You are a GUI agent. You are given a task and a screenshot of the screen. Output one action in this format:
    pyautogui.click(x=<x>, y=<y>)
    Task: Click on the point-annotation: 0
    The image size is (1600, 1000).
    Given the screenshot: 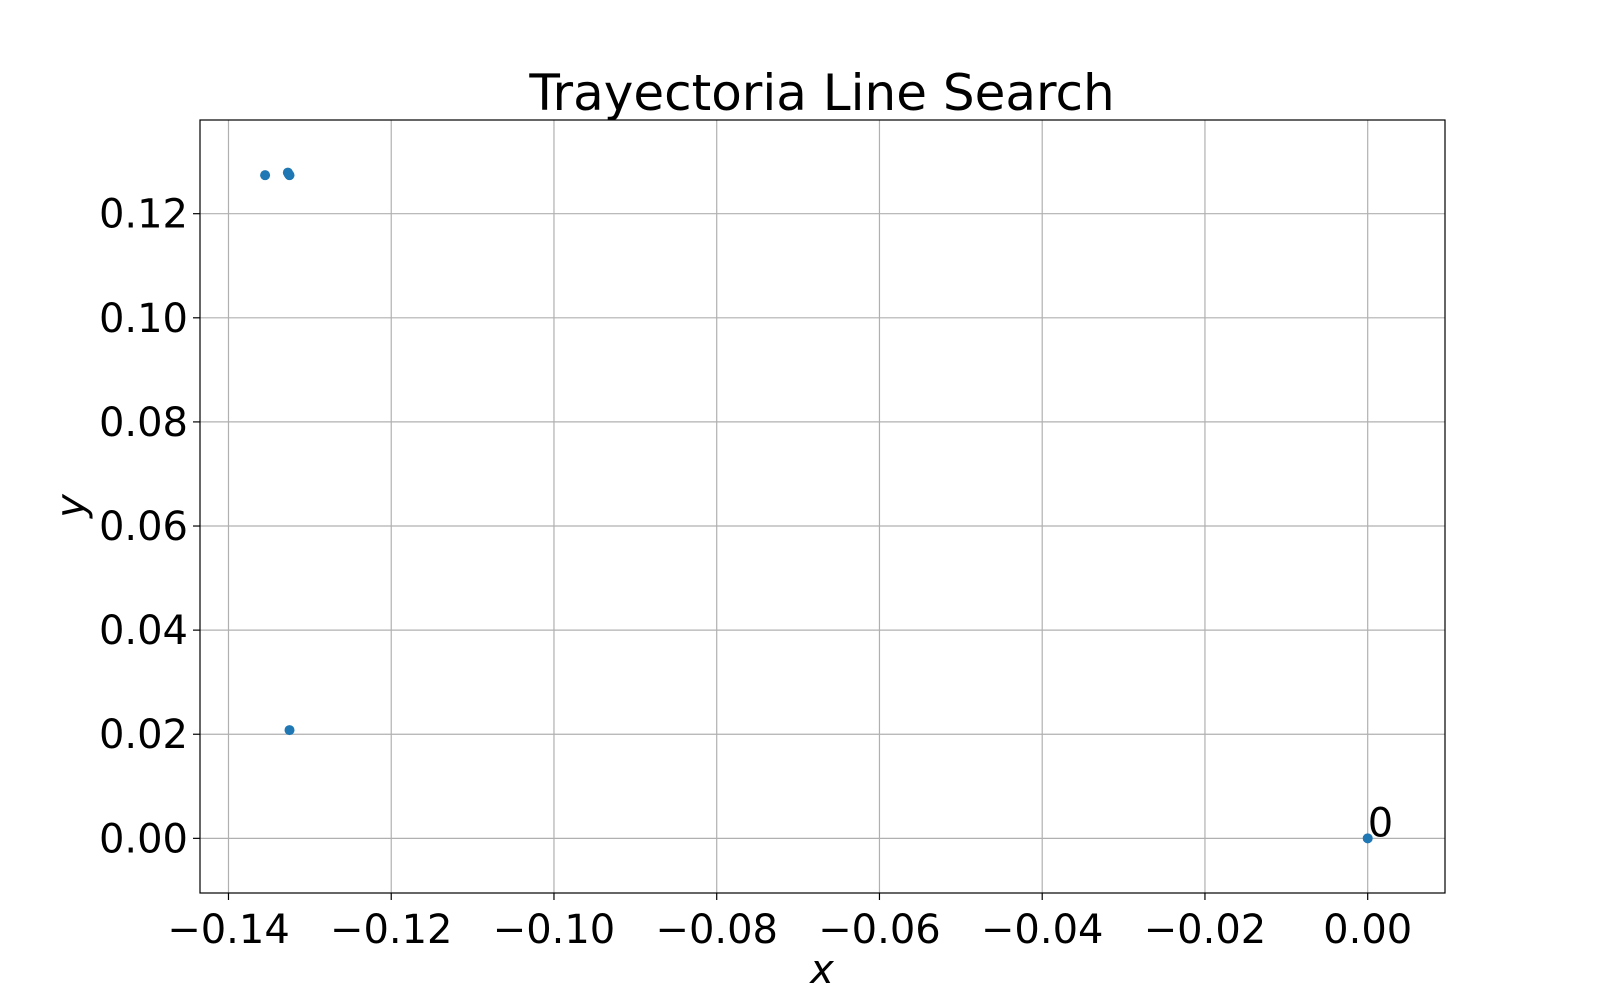 What is the action you would take?
    pyautogui.click(x=1380, y=823)
    